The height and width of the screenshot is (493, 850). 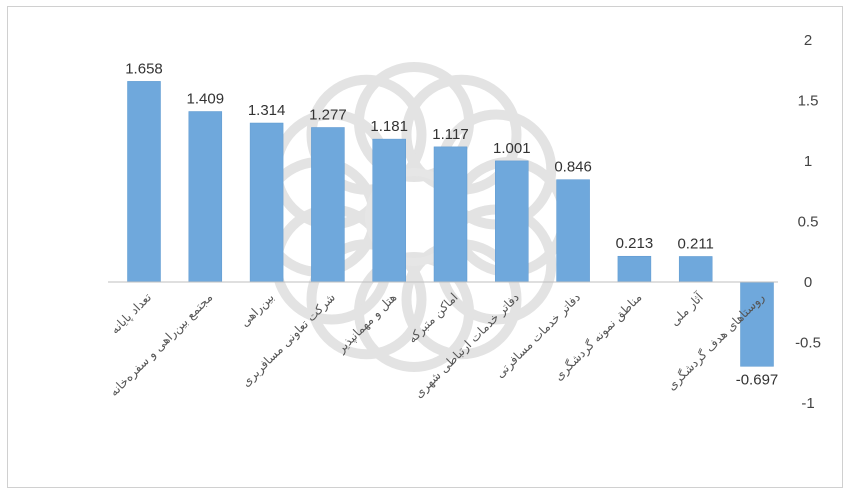 What do you see at coordinates (267, 110) in the screenshot?
I see `data-label: 1.314` at bounding box center [267, 110].